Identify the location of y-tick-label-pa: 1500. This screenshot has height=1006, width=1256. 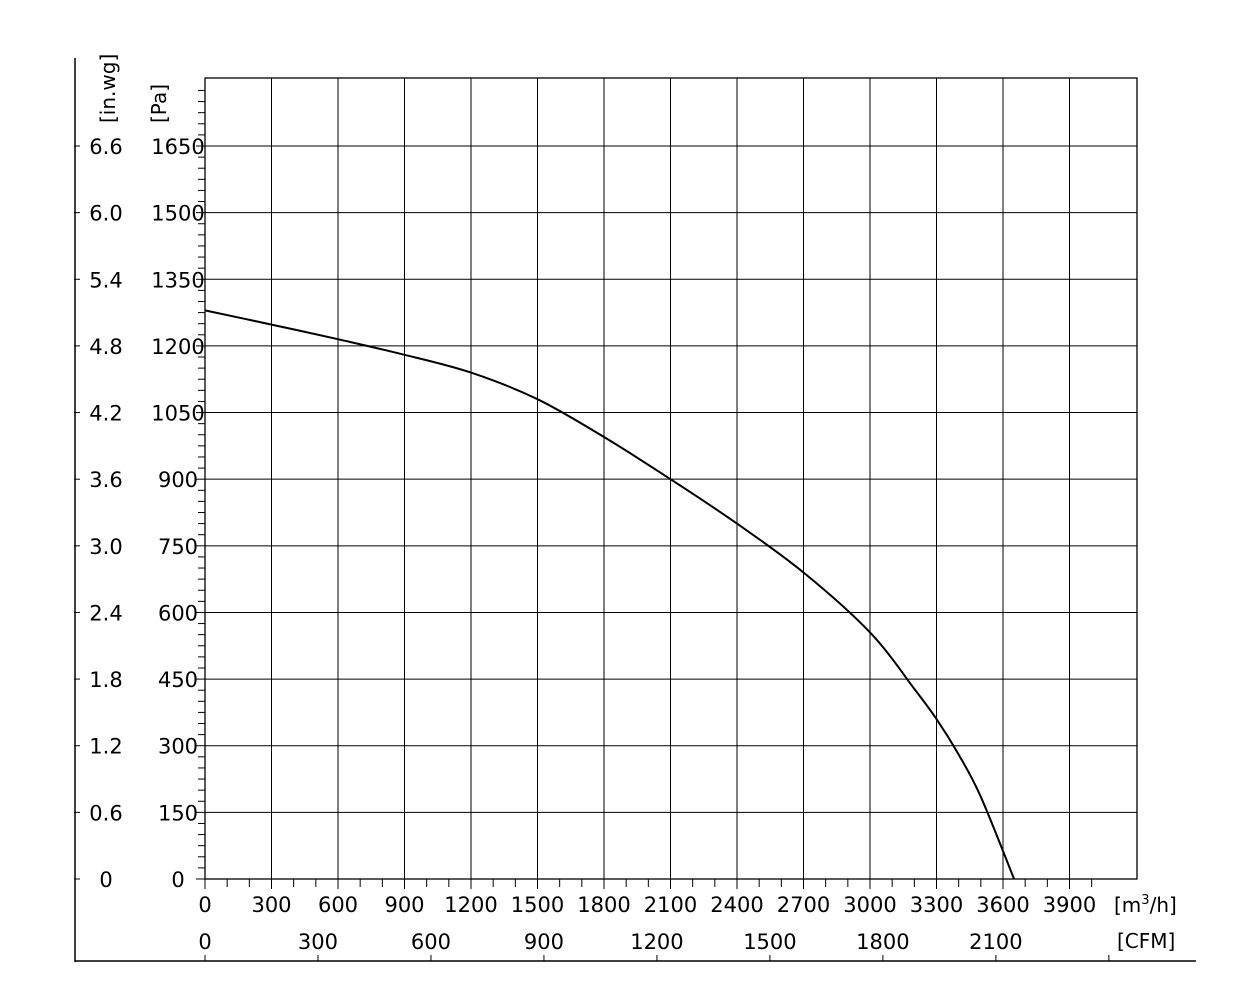
(177, 214).